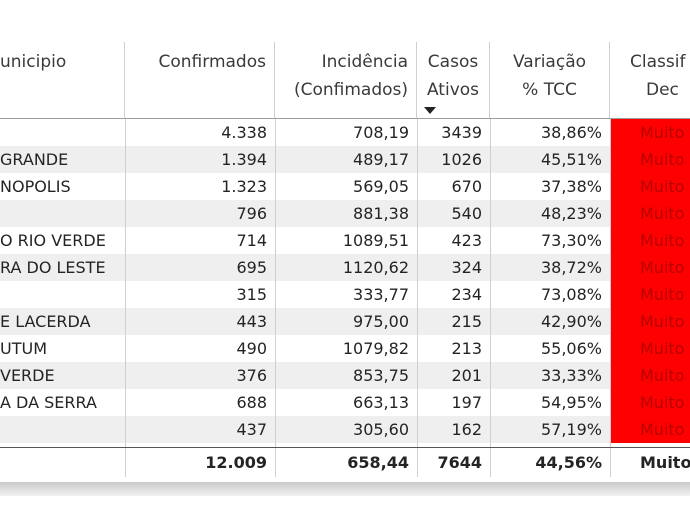 Image resolution: width=690 pixels, height=514 pixels. I want to click on table-row: NOPOLIS 1.323 569,05 670 37,38% Muito, so click(345, 186).